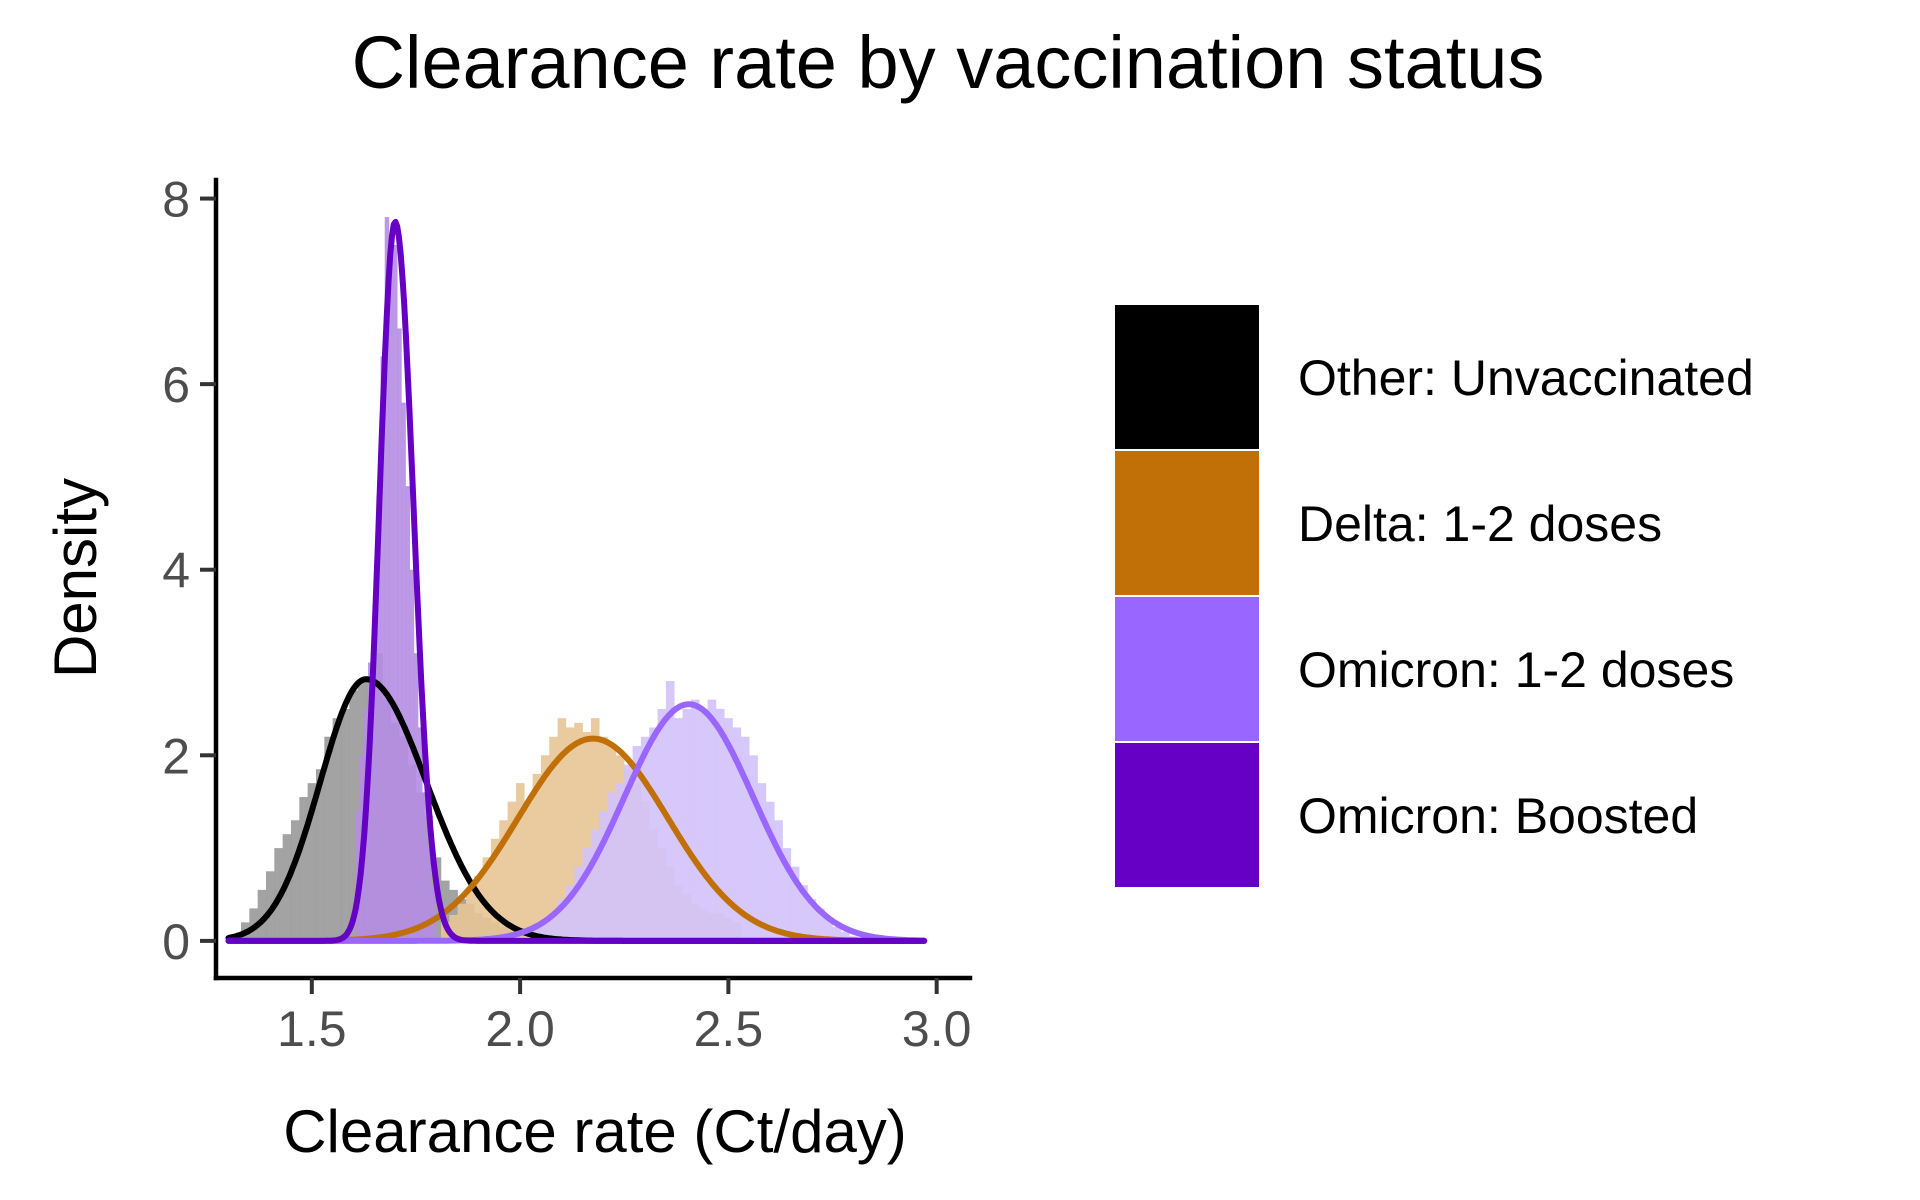  I want to click on x-tick-label: 1.5, so click(312, 1029).